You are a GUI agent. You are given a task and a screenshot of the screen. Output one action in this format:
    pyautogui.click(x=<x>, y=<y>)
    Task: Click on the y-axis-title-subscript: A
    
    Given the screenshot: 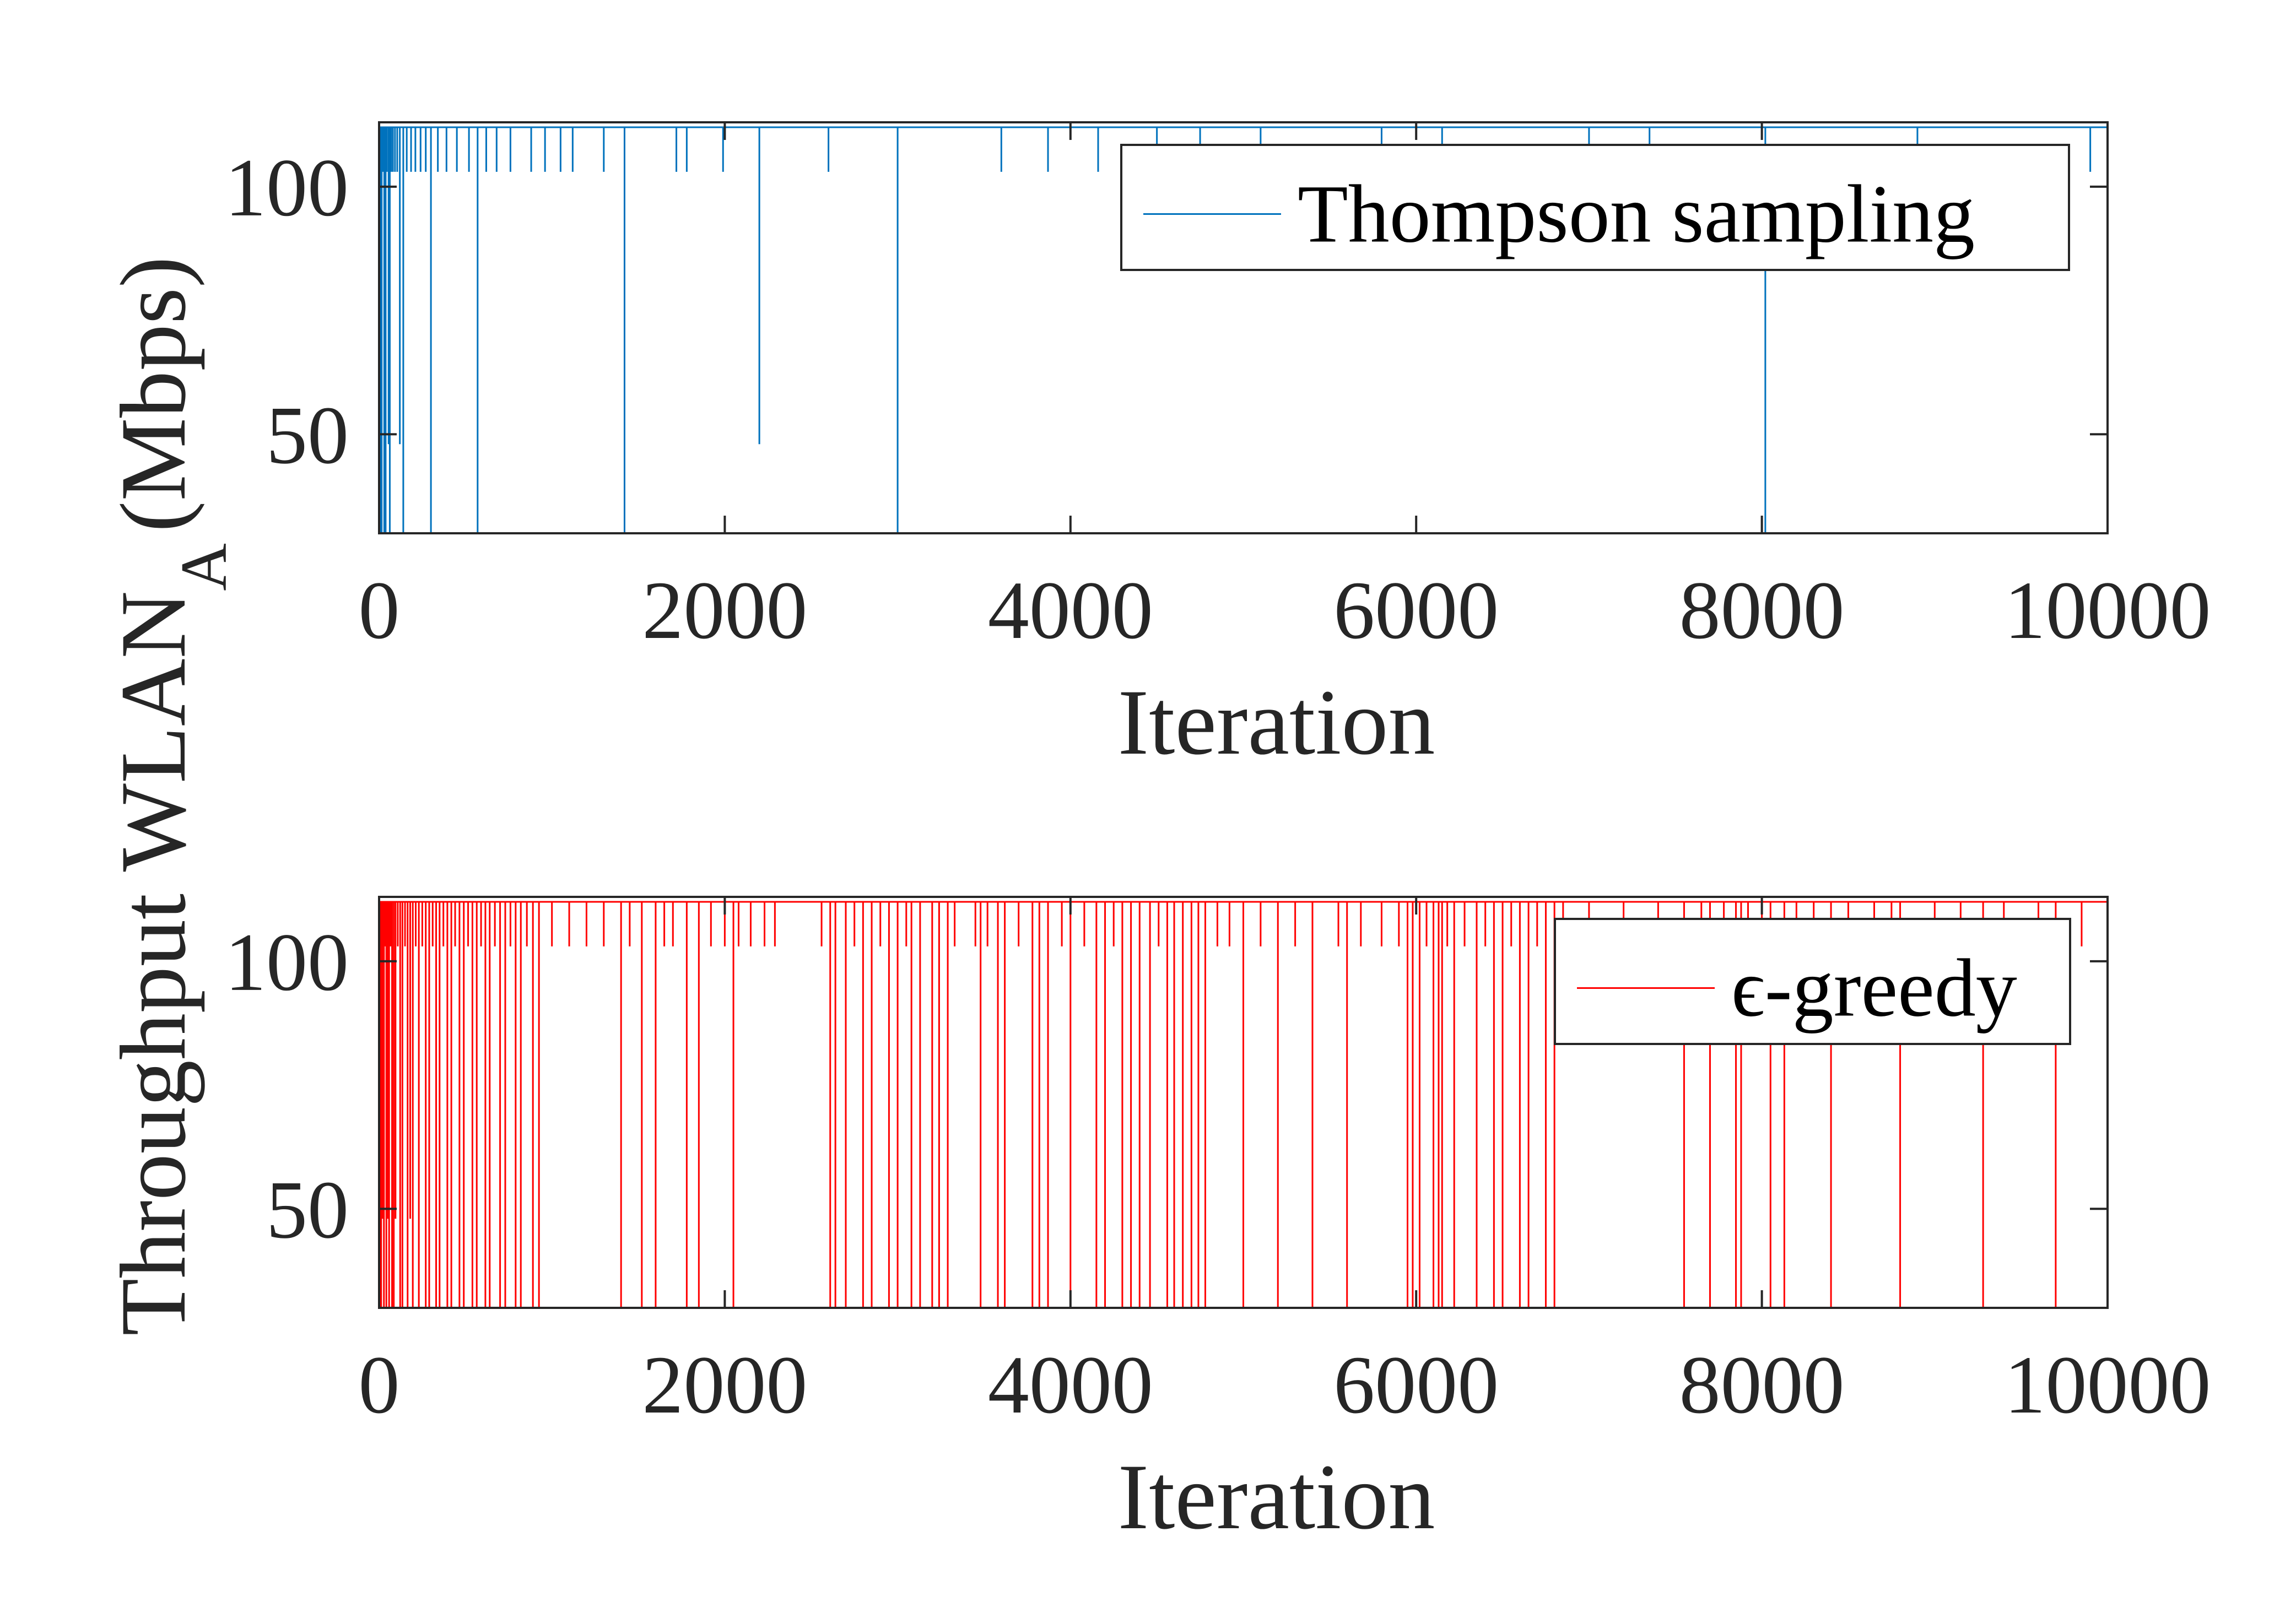 What is the action you would take?
    pyautogui.click(x=203, y=567)
    